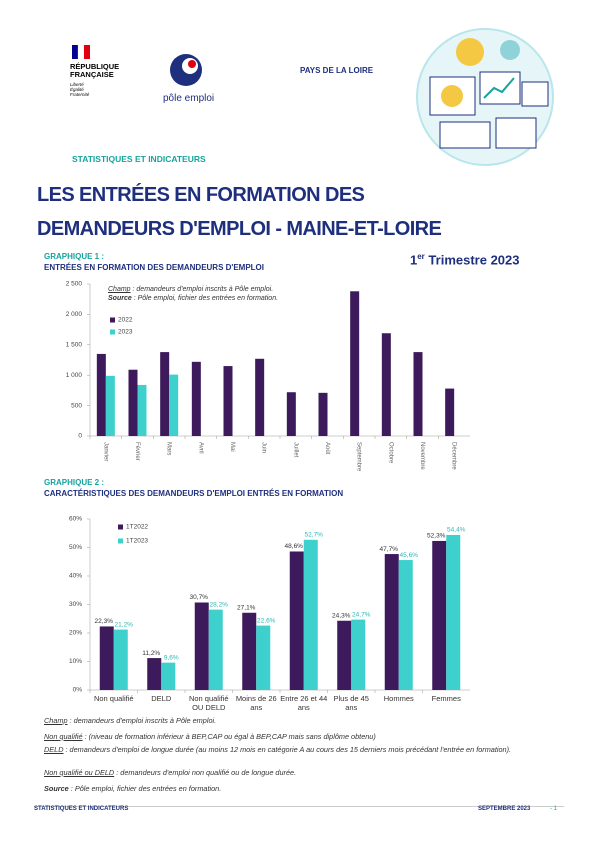  What do you see at coordinates (161, 698) in the screenshot?
I see `x-tick-label: DELD` at bounding box center [161, 698].